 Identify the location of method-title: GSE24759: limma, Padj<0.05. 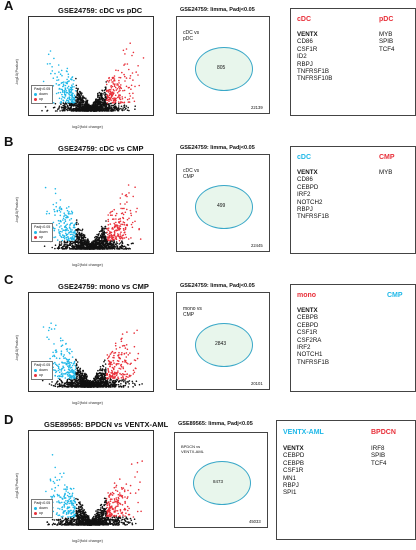
(217, 10).